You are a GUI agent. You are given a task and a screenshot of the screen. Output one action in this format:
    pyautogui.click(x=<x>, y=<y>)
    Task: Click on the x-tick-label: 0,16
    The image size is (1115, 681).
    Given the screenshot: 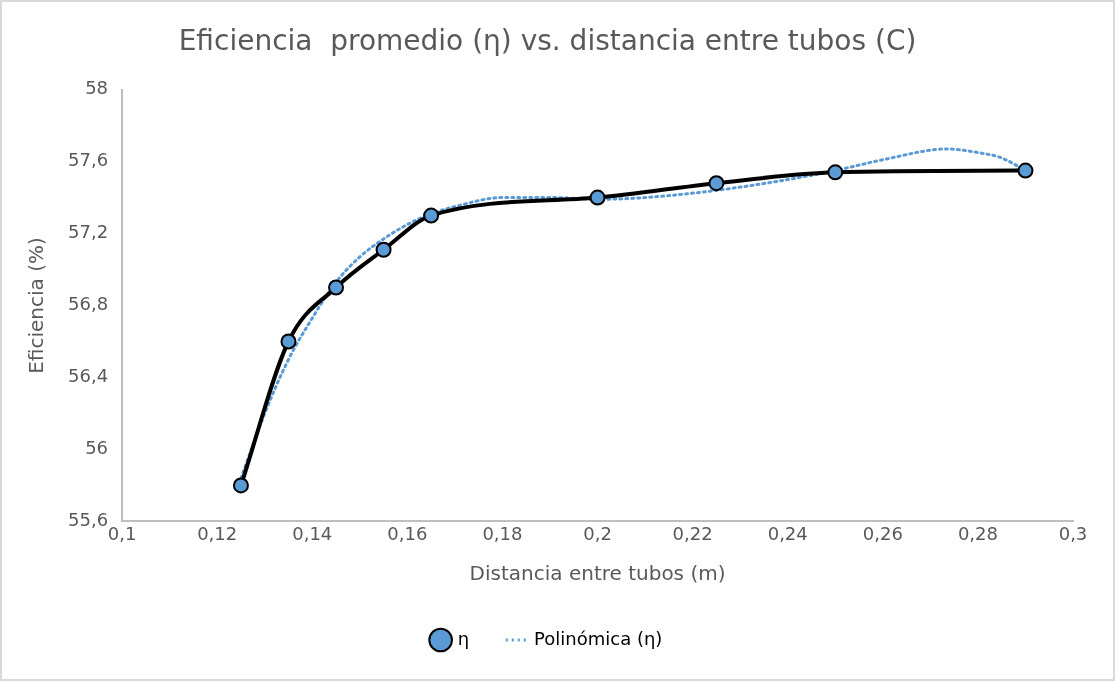 What is the action you would take?
    pyautogui.click(x=407, y=533)
    